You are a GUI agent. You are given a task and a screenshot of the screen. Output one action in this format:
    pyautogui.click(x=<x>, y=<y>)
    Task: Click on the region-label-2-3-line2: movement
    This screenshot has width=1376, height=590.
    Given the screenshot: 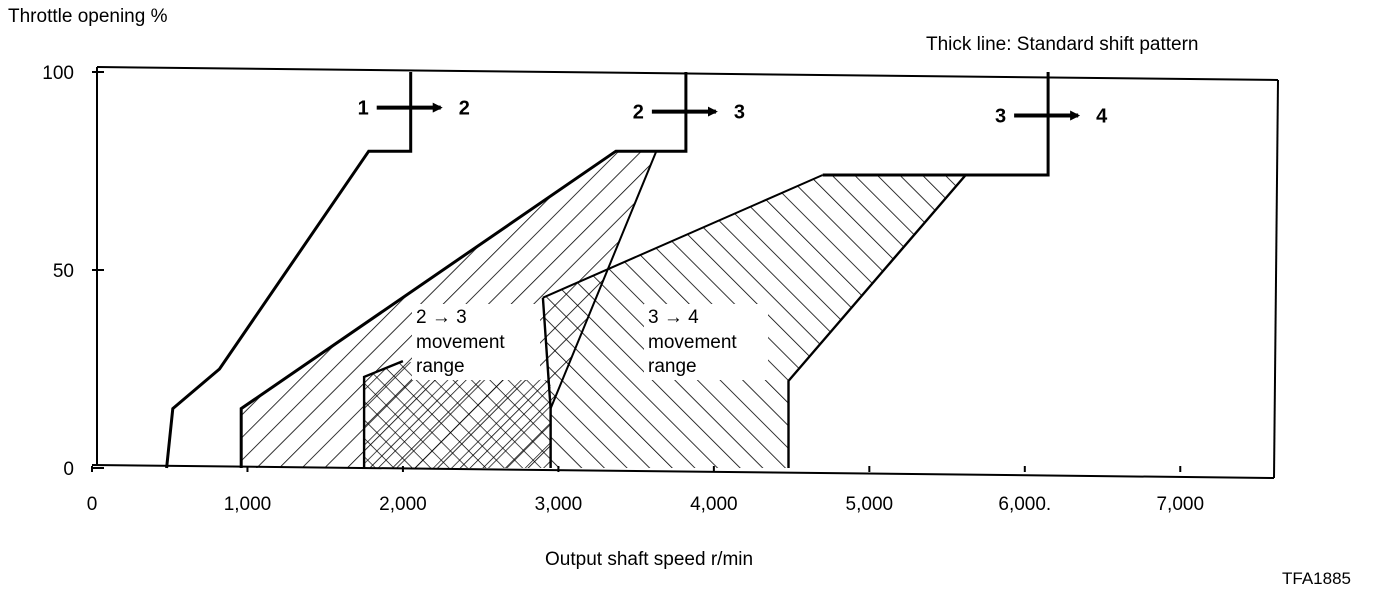 What is the action you would take?
    pyautogui.click(x=460, y=342)
    